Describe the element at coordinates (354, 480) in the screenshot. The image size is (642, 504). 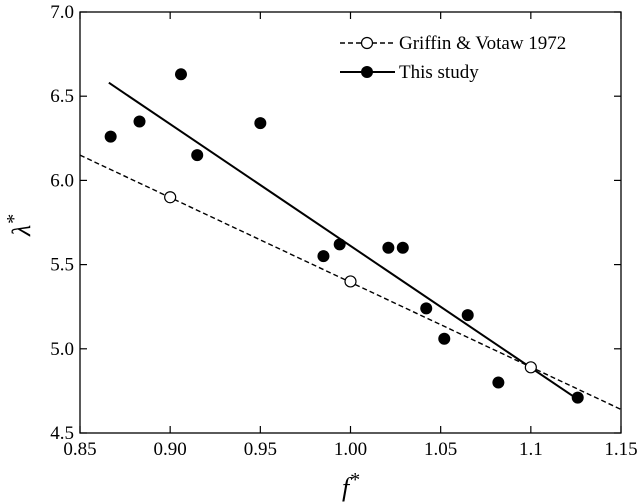
I see `x-axis-label-sup: *` at that location.